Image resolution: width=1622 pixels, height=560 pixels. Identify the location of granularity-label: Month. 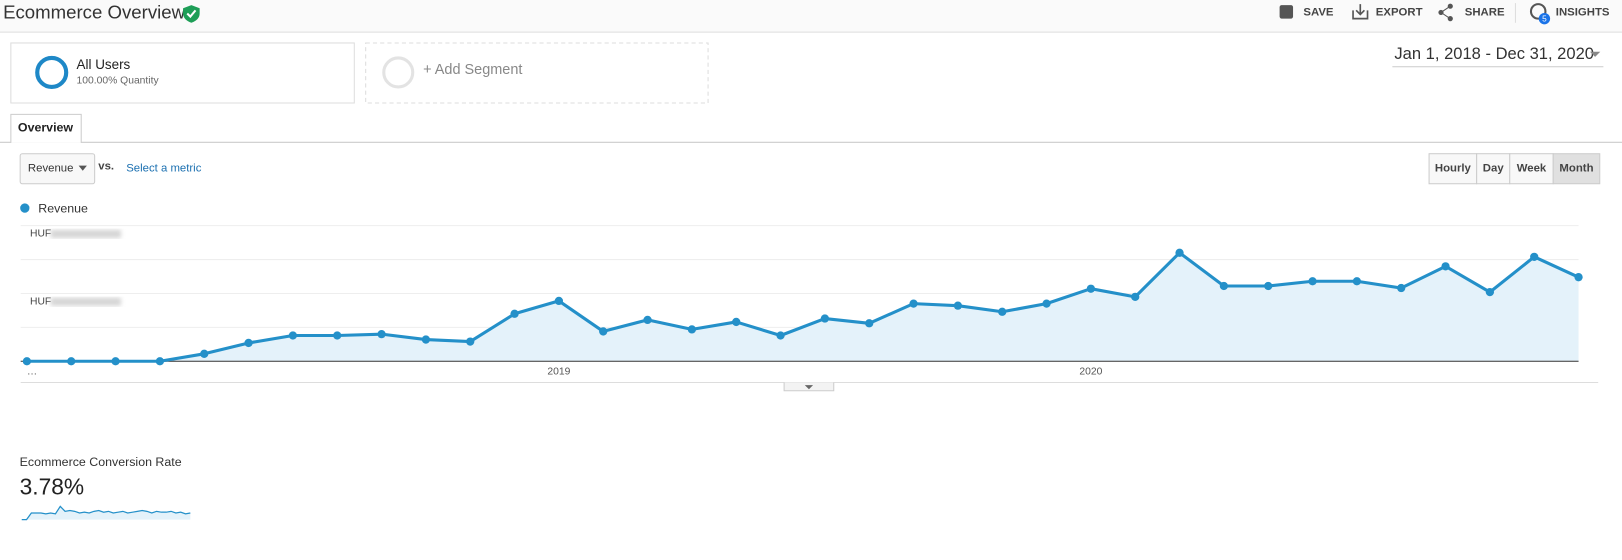
(1576, 169).